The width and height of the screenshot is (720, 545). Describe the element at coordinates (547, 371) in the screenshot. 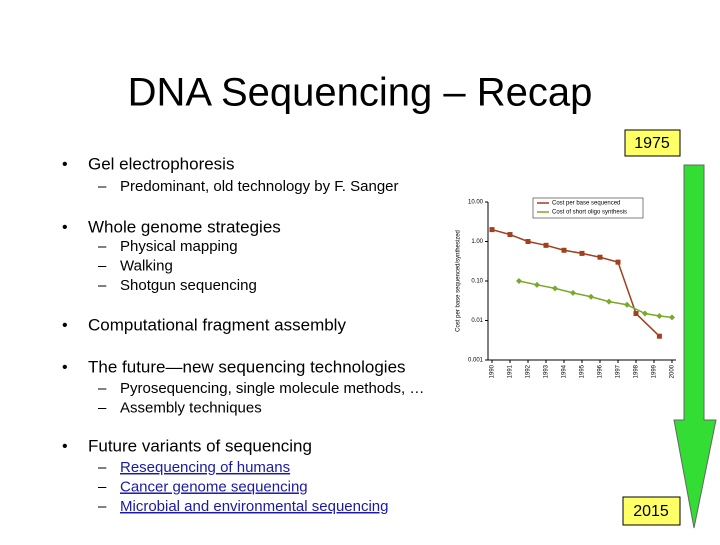

I see `x-tick-label: 1993` at that location.